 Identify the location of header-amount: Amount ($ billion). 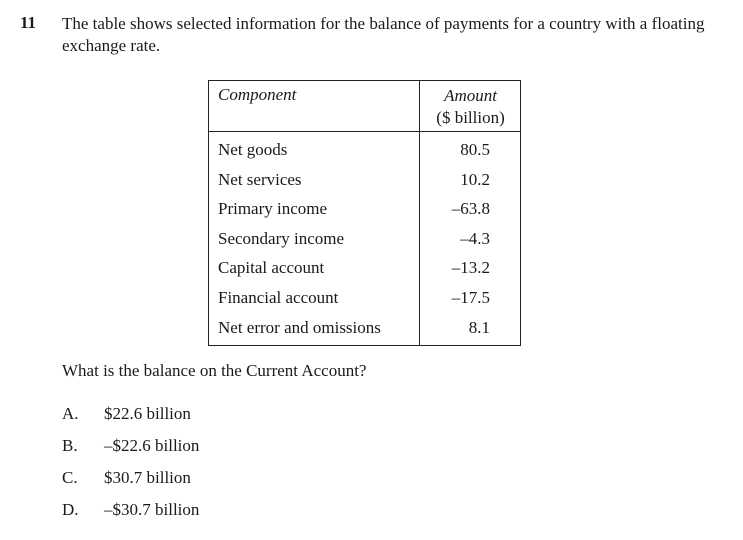
(470, 106).